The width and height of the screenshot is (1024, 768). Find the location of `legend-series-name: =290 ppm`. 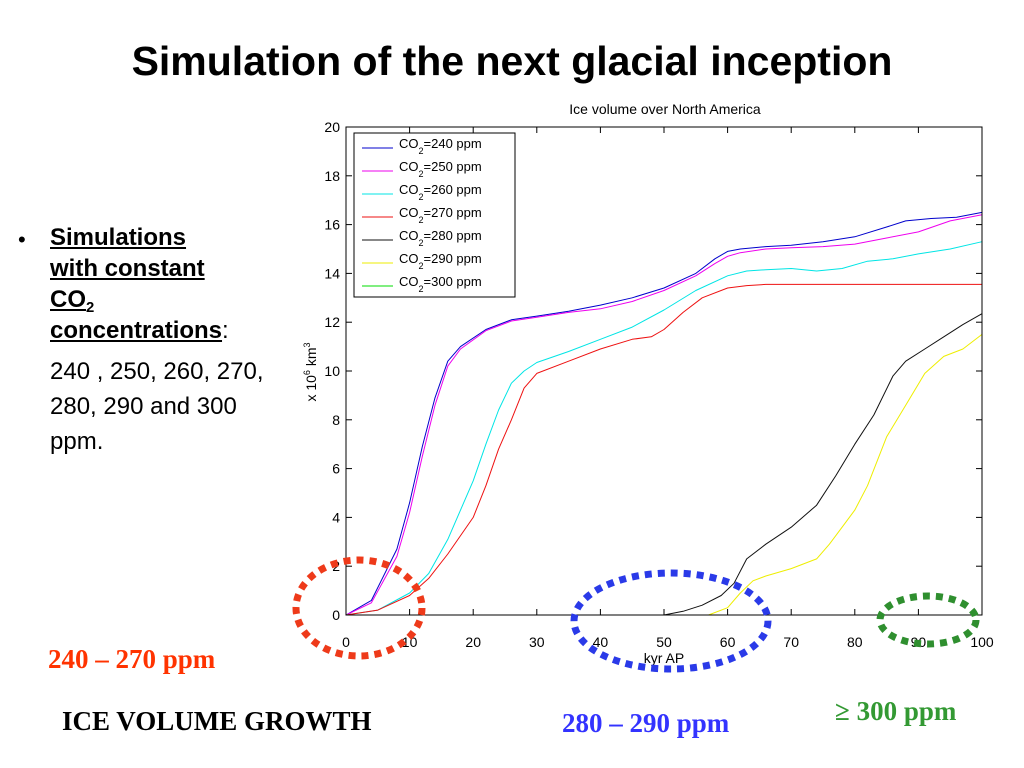

legend-series-name: =290 ppm is located at coordinates (453, 258).